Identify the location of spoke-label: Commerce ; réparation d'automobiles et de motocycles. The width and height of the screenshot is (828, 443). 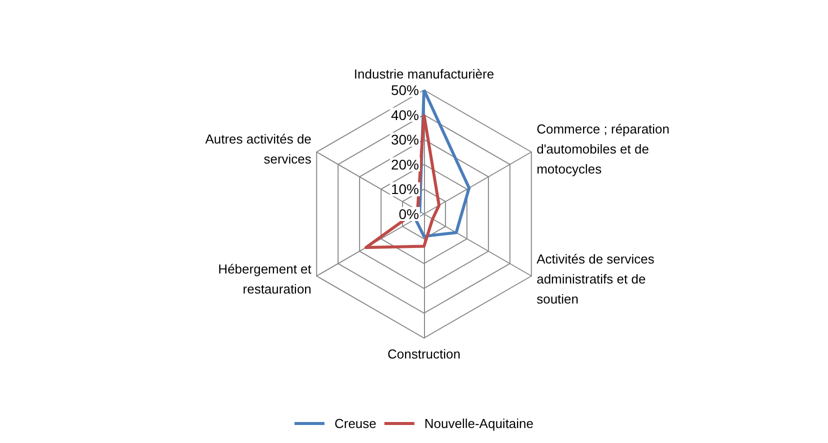
(603, 149).